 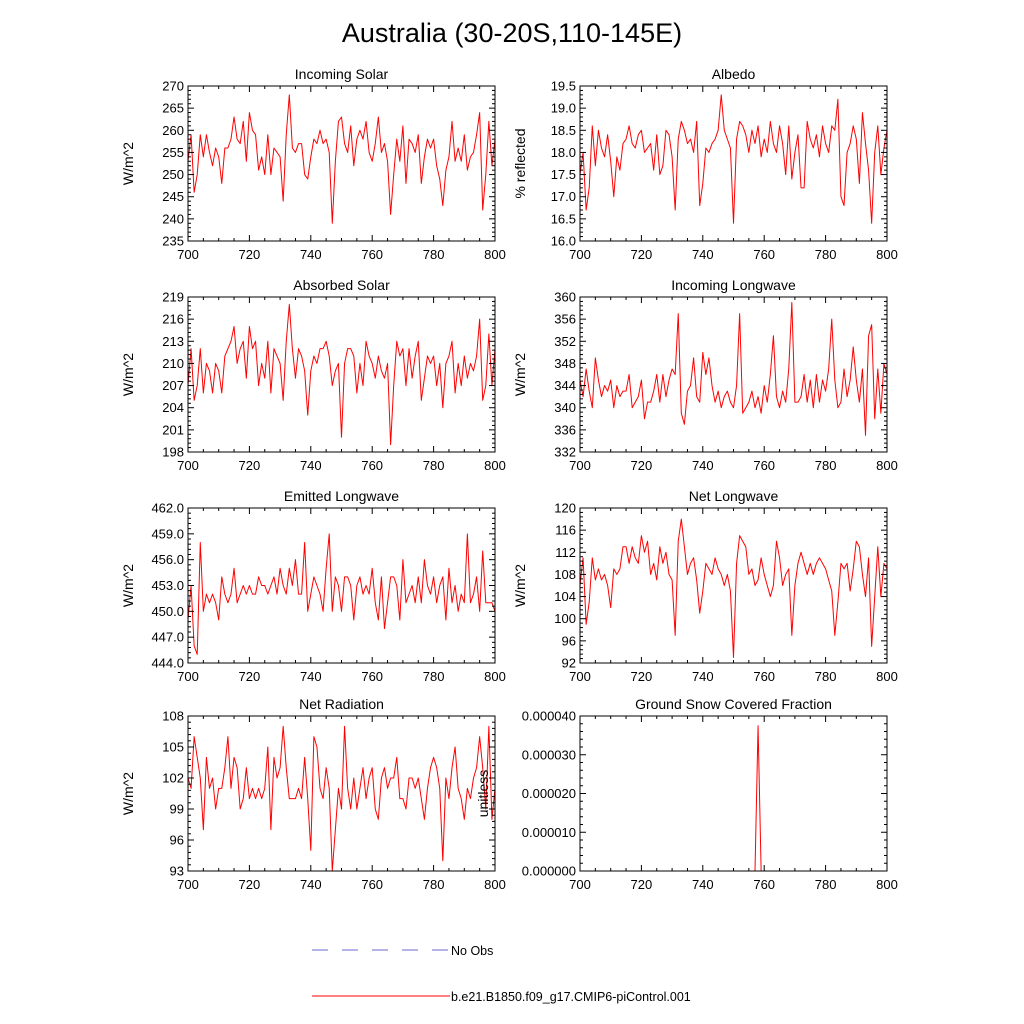 I want to click on y-tick-label: 96, so click(x=569, y=640).